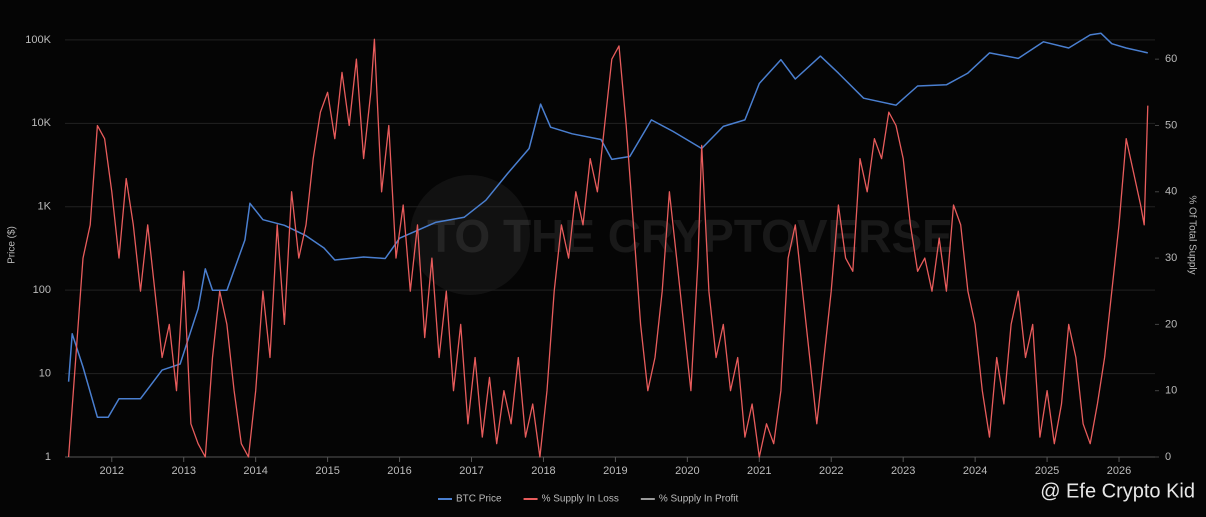  What do you see at coordinates (42, 290) in the screenshot?
I see `y-tick-label: 100` at bounding box center [42, 290].